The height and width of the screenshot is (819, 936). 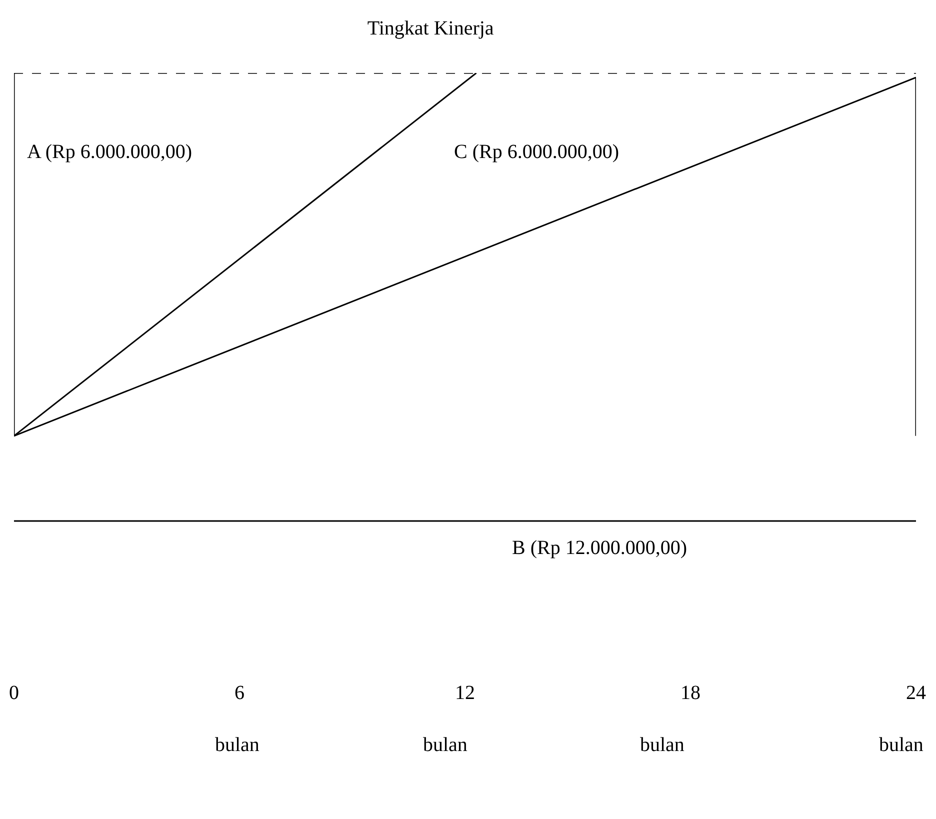 What do you see at coordinates (690, 693) in the screenshot?
I see `x-tick-label: 18` at bounding box center [690, 693].